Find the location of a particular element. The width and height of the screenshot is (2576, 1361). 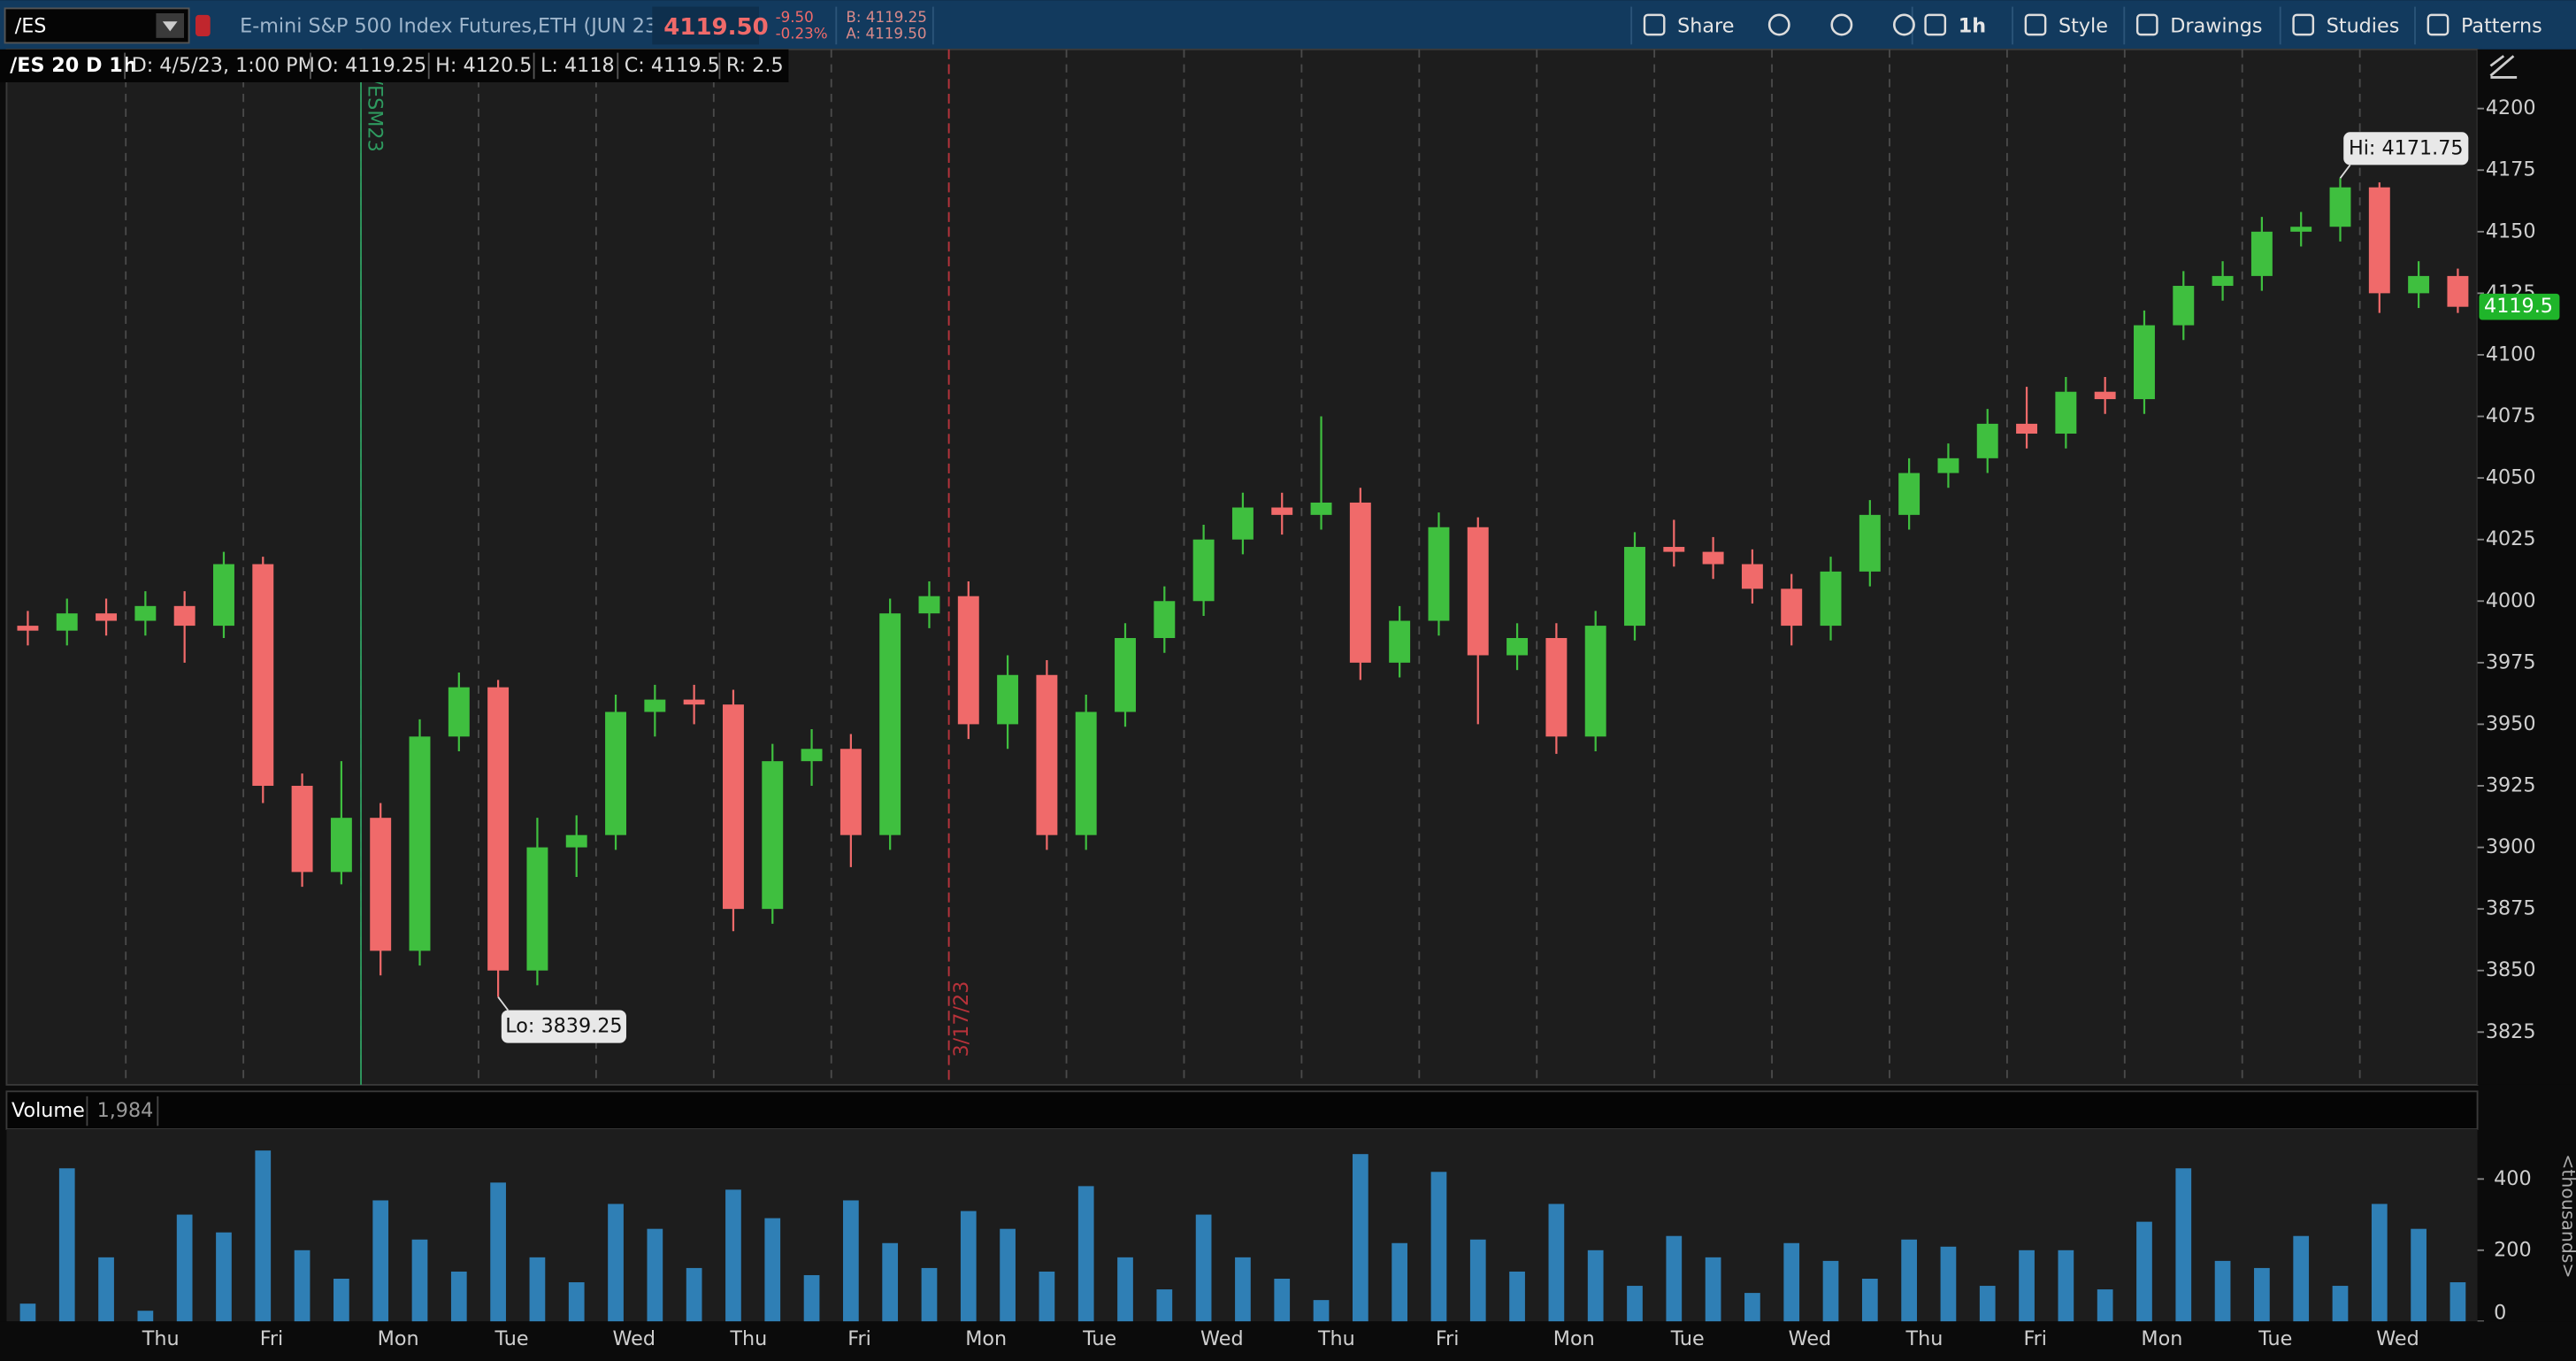

annotation-label: Lo: 3839.25 is located at coordinates (563, 1026).